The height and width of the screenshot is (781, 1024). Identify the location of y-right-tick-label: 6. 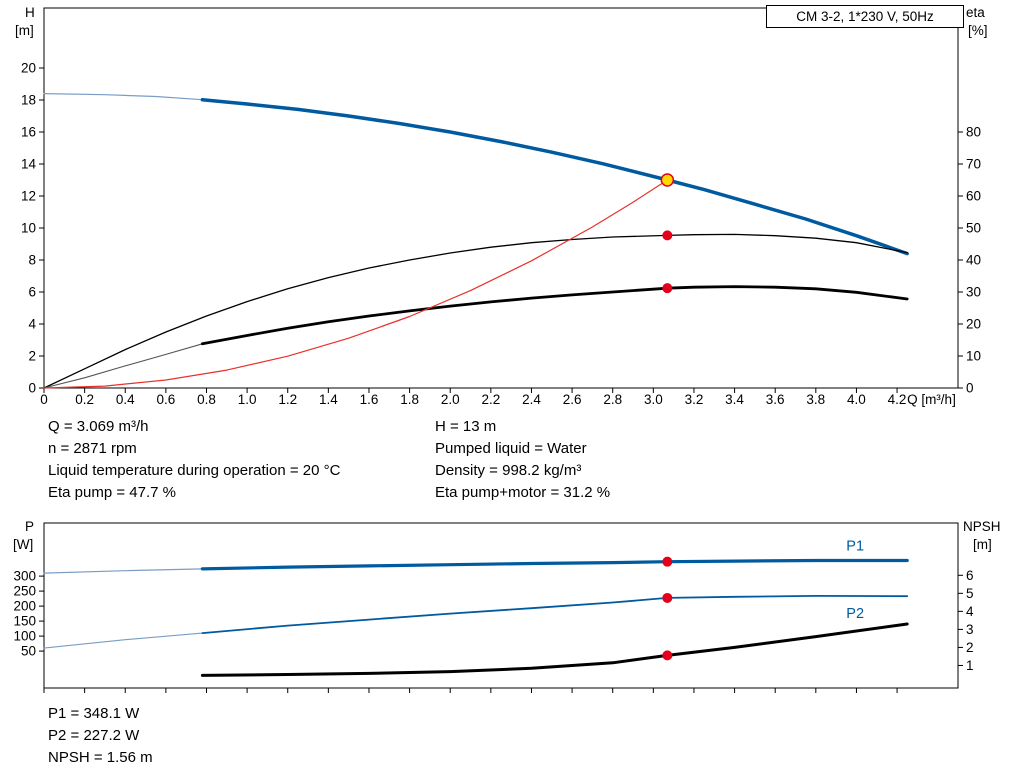
(970, 575).